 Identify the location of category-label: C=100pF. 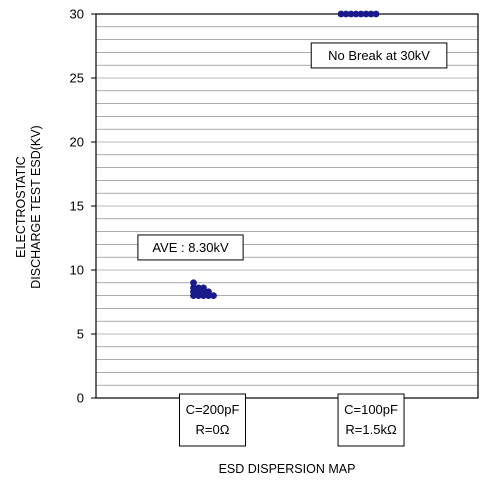
(371, 409).